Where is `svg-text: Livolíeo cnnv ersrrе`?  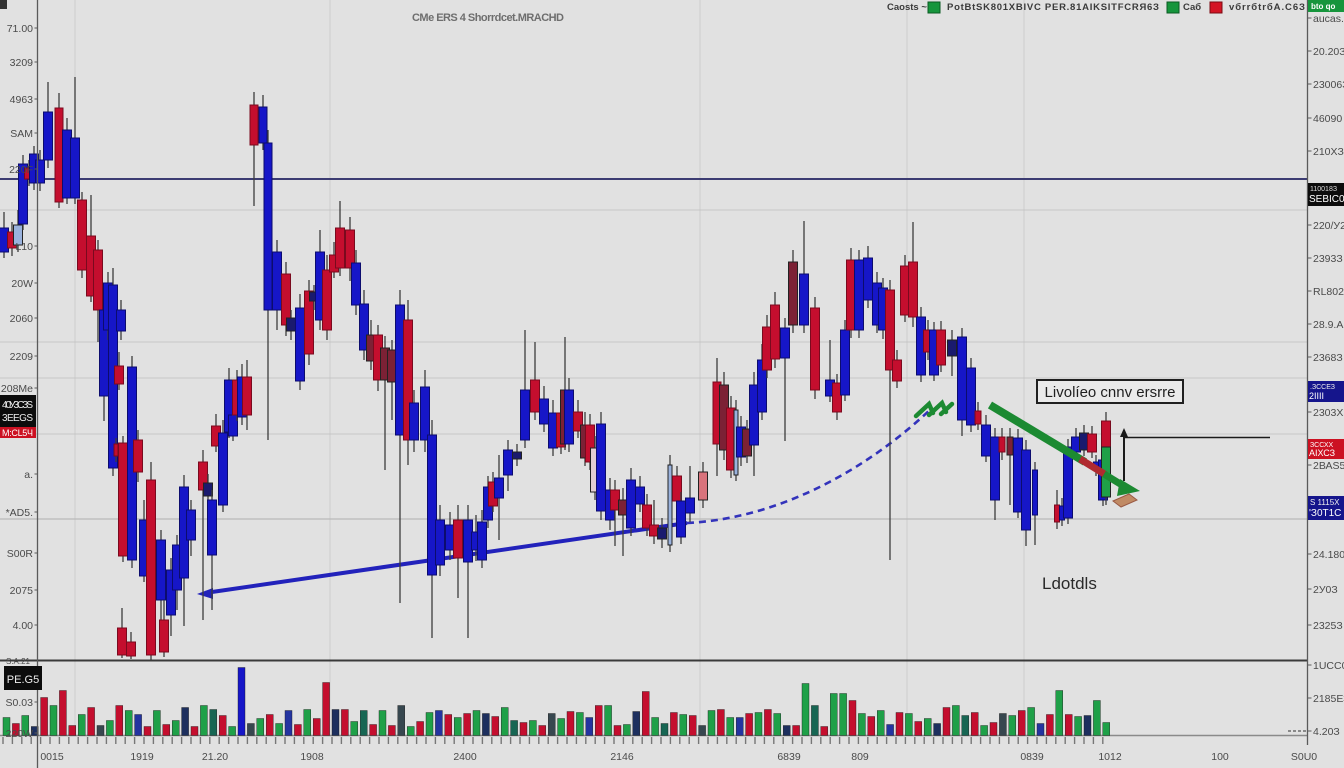 svg-text: Livolíeo cnnv ersrrе is located at coordinates (1110, 392).